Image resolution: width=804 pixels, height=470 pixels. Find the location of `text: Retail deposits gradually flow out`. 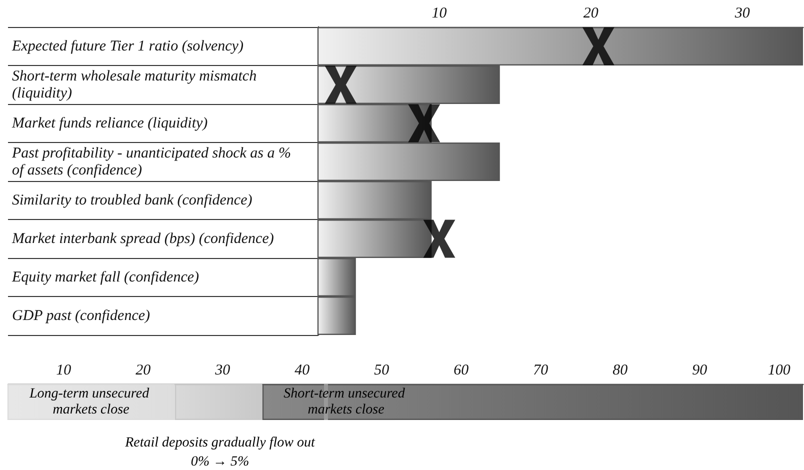

text: Retail deposits gradually flow out is located at coordinates (220, 443).